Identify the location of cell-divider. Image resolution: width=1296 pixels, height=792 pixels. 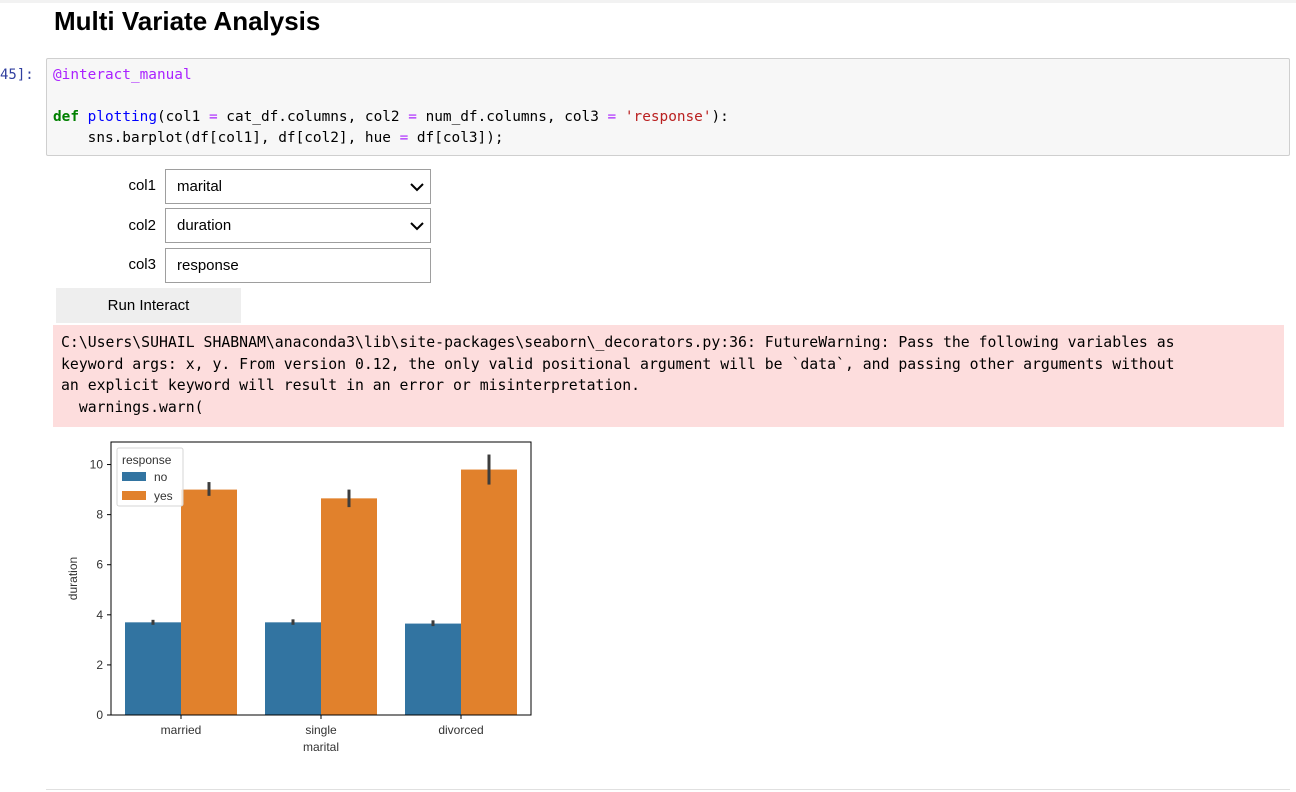
(668, 789).